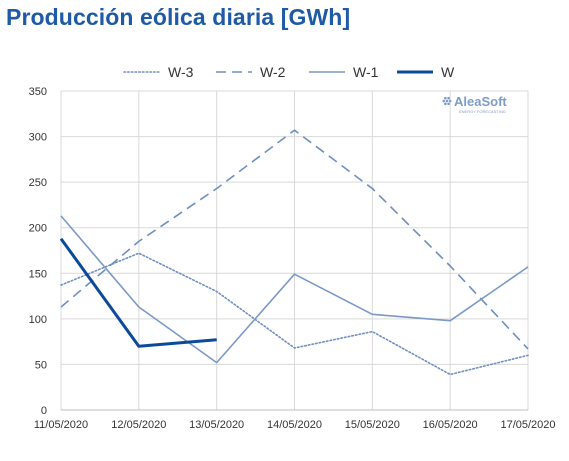  I want to click on series-line-w, so click(138, 292).